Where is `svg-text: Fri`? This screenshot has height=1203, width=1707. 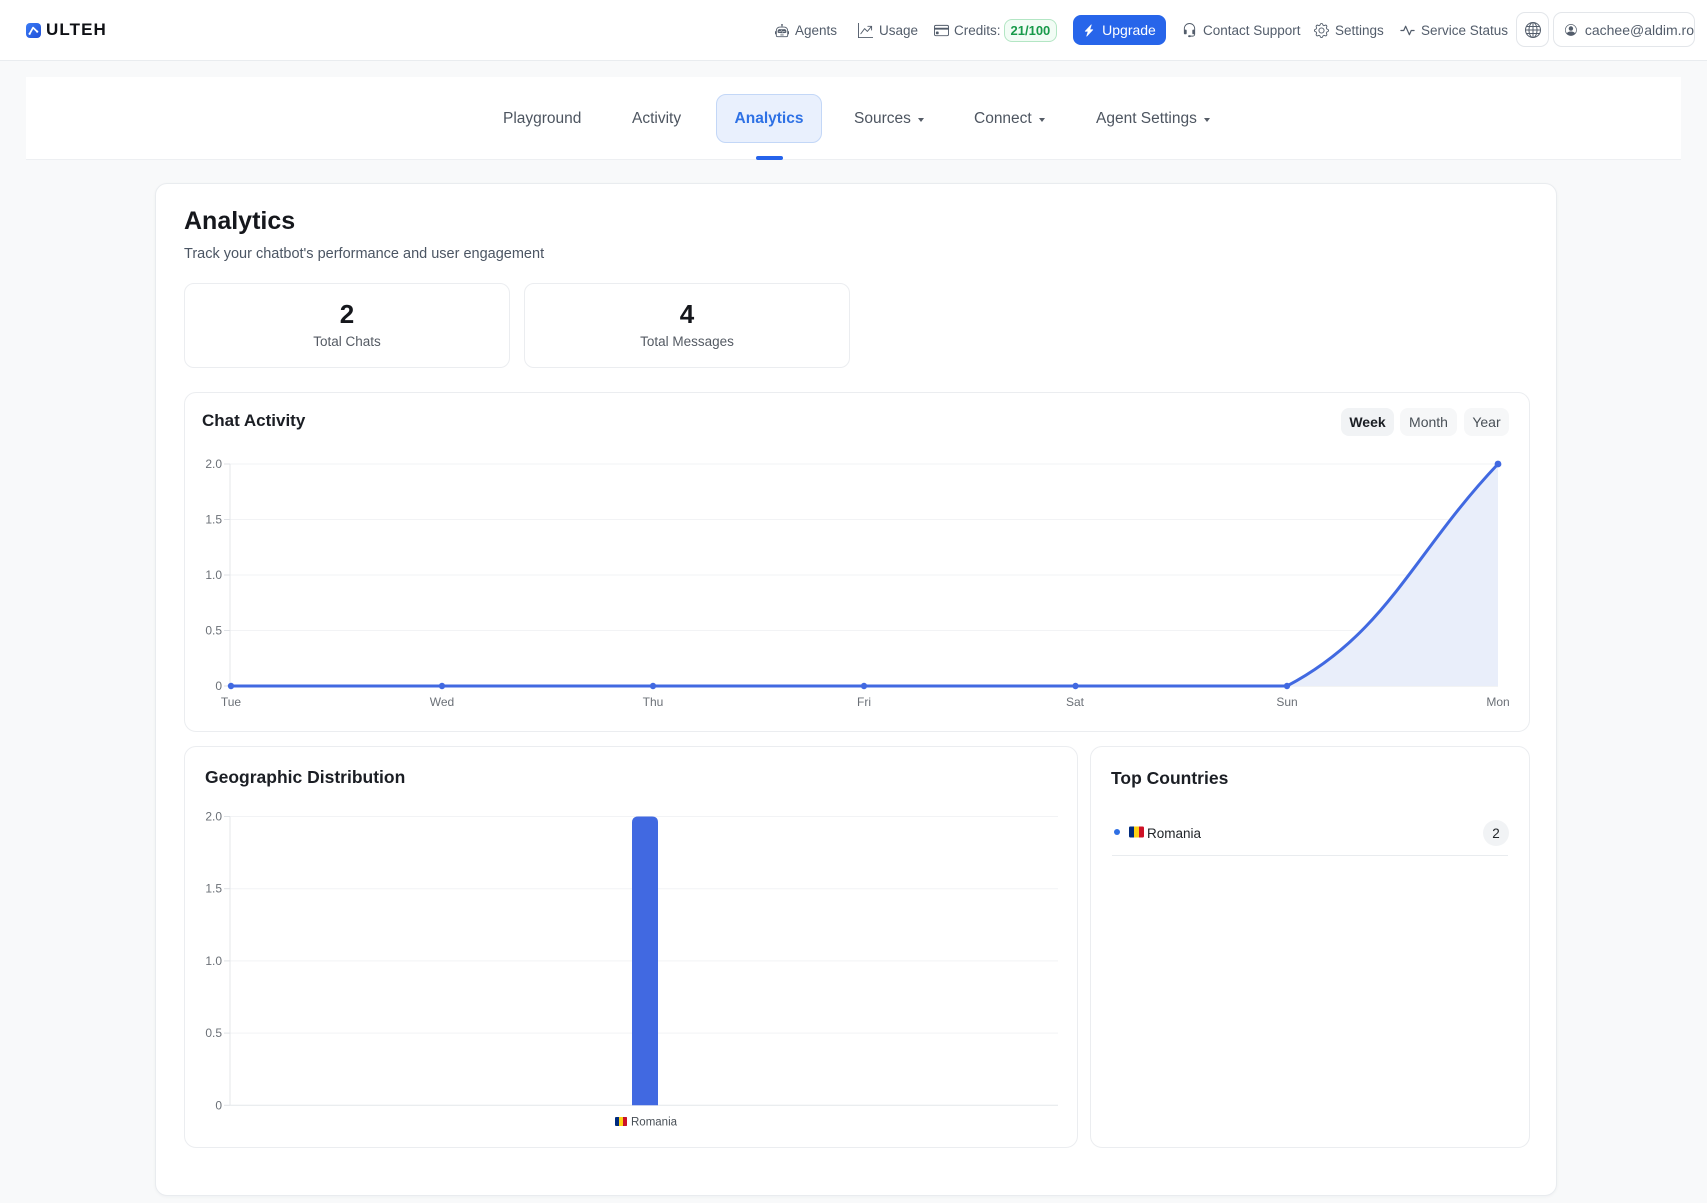 svg-text: Fri is located at coordinates (864, 702).